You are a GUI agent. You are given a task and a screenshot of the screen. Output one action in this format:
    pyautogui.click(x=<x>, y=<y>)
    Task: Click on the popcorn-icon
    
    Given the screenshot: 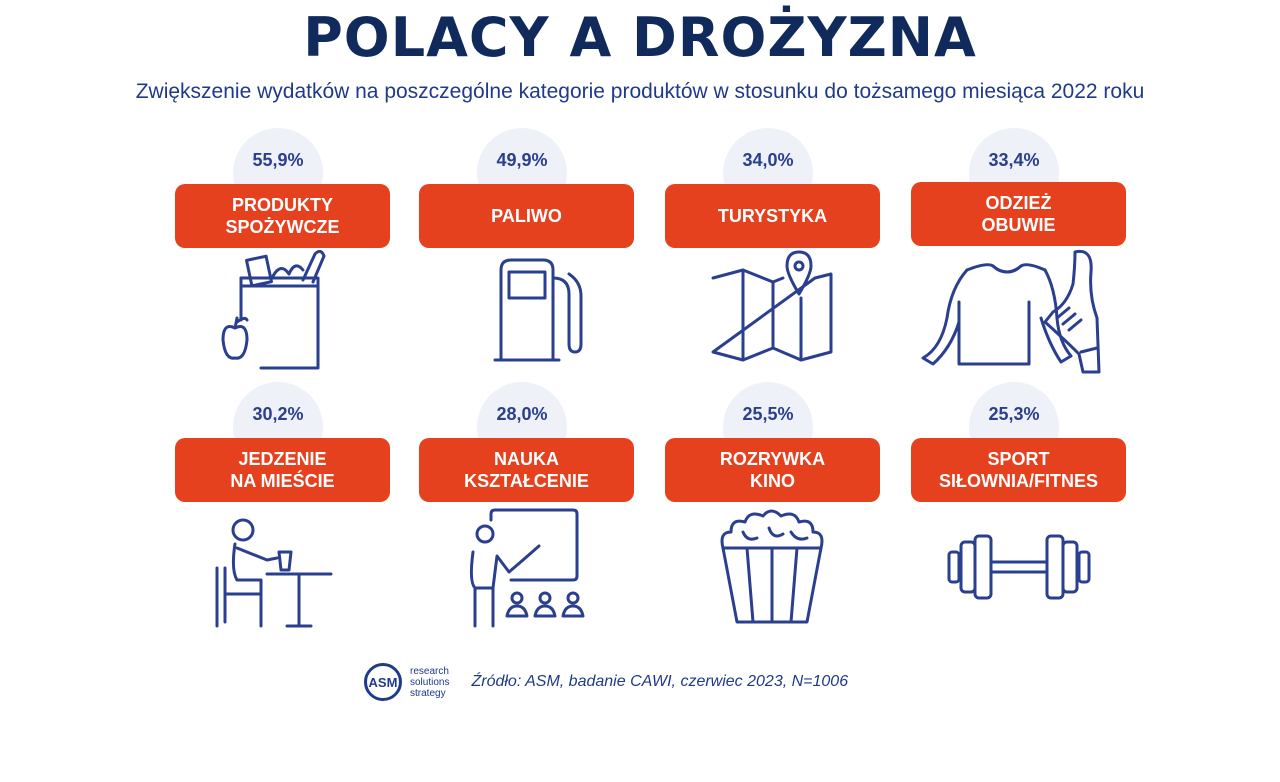 What is the action you would take?
    pyautogui.click(x=772, y=567)
    